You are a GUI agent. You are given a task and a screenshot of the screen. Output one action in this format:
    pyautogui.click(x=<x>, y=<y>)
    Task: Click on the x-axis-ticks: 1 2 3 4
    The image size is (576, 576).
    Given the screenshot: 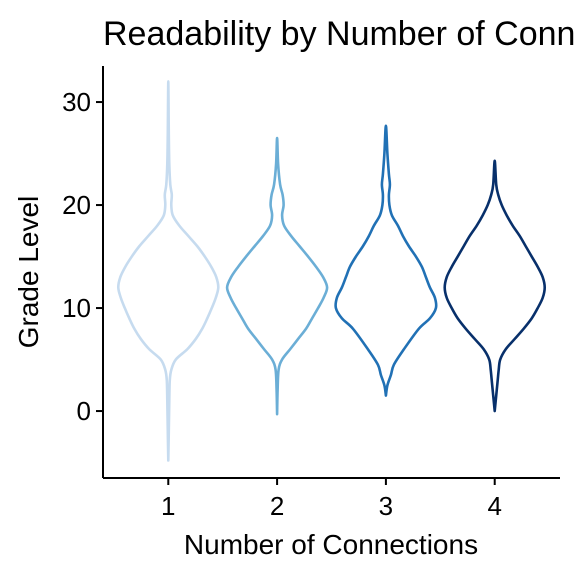 What is the action you would take?
    pyautogui.click(x=331, y=499)
    